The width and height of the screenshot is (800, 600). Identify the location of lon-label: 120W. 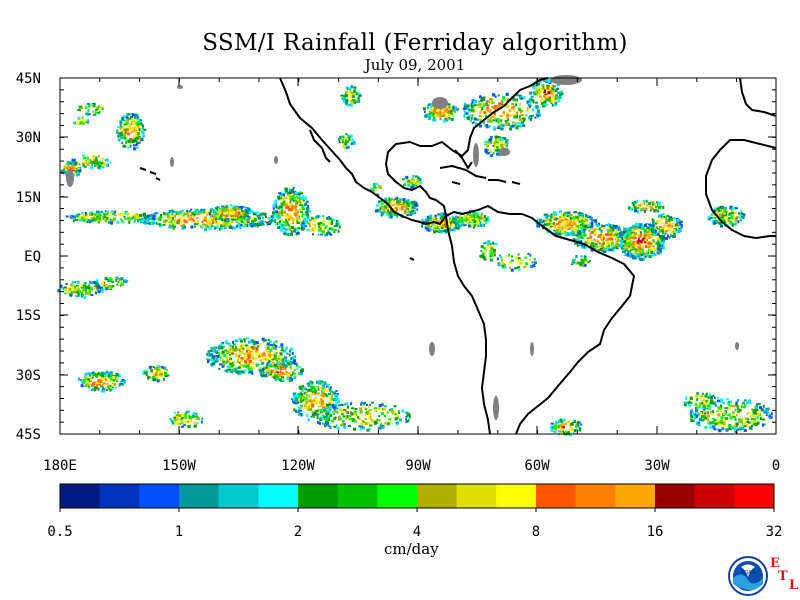
(298, 466).